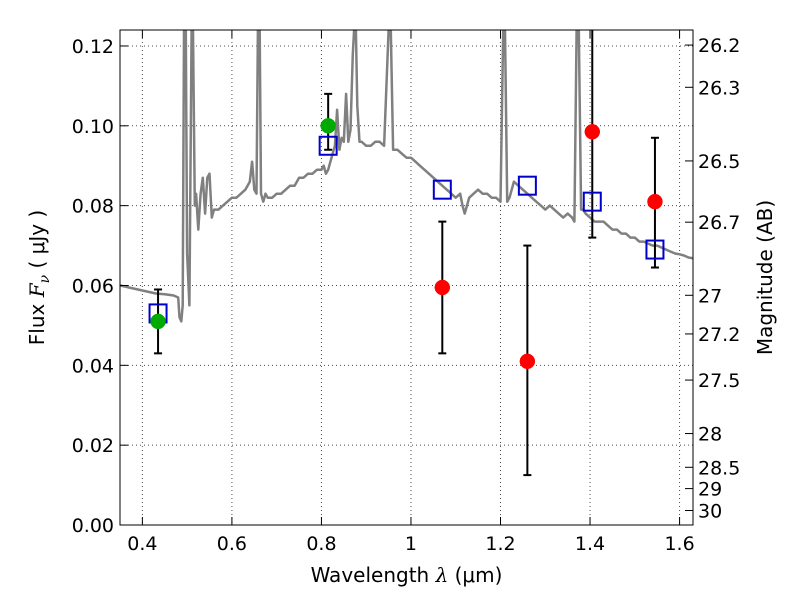 This screenshot has height=605, width=800. What do you see at coordinates (93, 526) in the screenshot?
I see `y-tick-label: 0.00` at bounding box center [93, 526].